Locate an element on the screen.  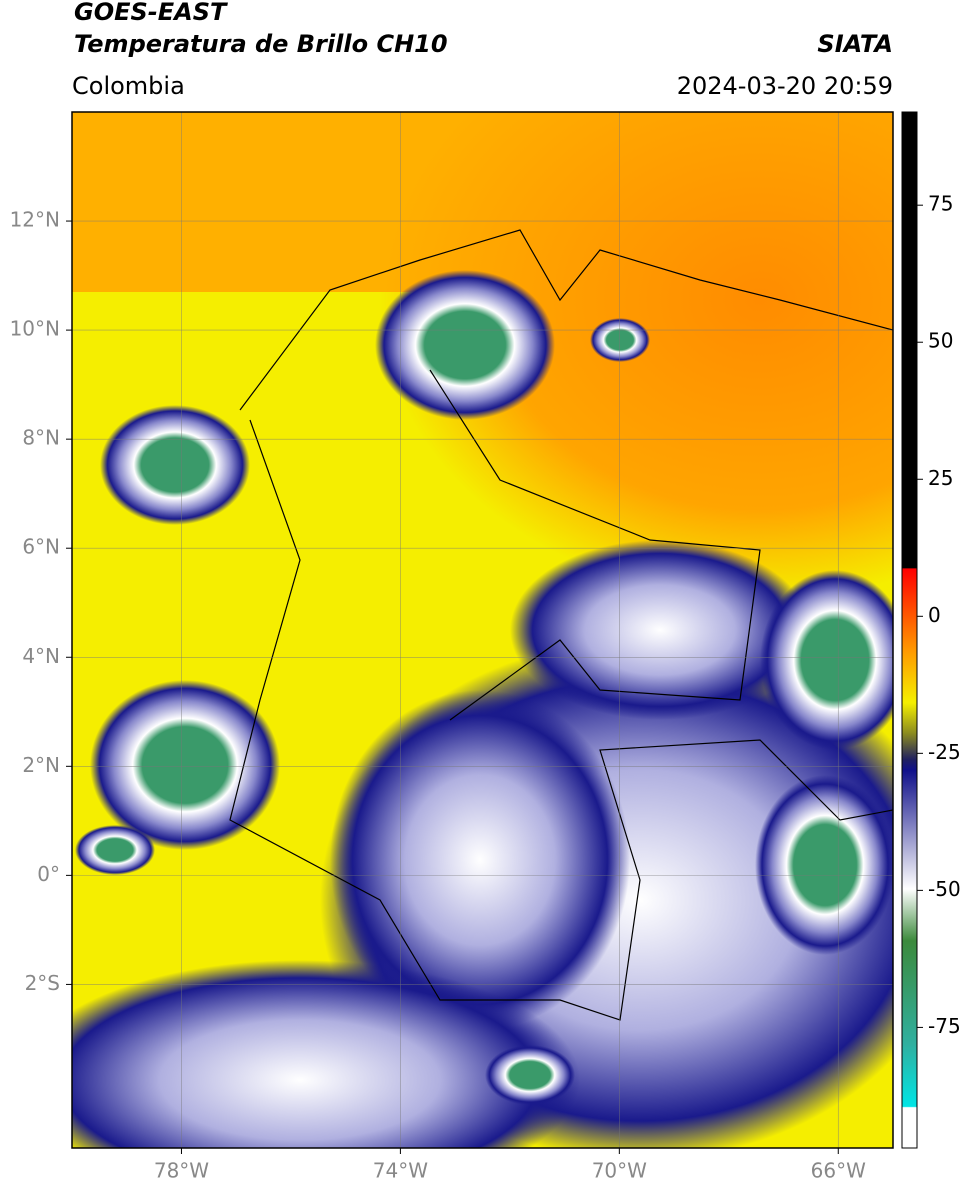
colorbar-tick-label: 25 is located at coordinates (940, 478).